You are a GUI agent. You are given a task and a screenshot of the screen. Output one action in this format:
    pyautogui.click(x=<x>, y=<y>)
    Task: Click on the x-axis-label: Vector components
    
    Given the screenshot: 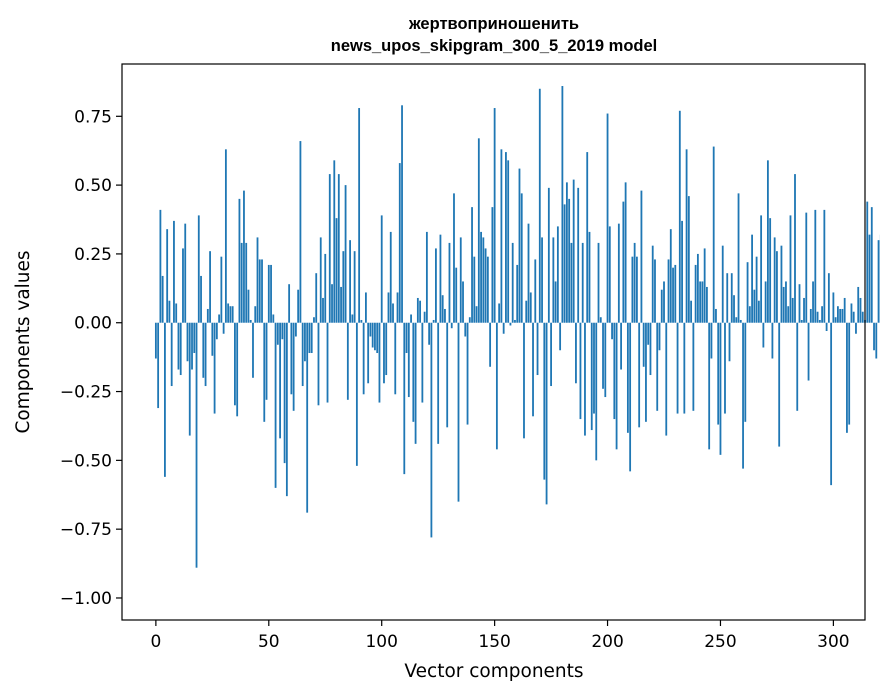 What is the action you would take?
    pyautogui.click(x=493, y=671)
    